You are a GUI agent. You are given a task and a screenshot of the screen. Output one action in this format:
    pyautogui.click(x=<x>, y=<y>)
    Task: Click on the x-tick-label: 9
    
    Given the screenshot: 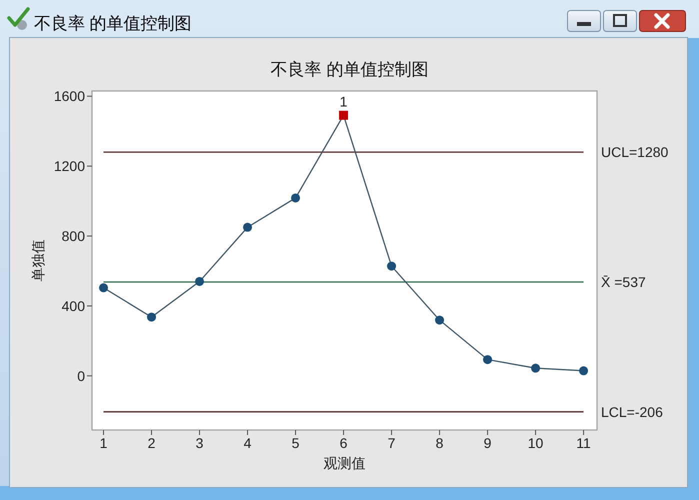 What is the action you would take?
    pyautogui.click(x=488, y=443)
    